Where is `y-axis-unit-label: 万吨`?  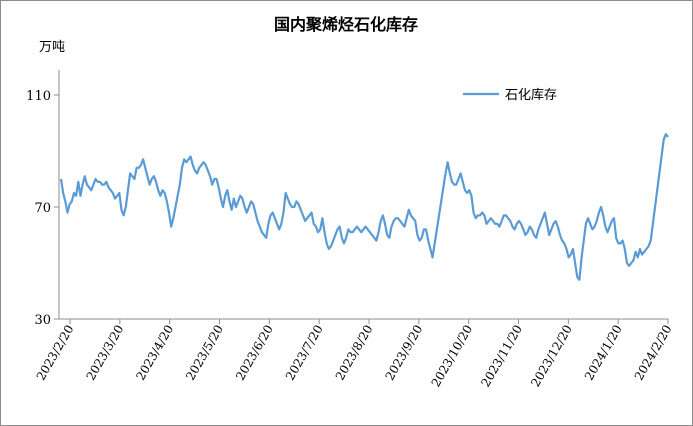
y-axis-unit-label: 万吨 is located at coordinates (52, 47).